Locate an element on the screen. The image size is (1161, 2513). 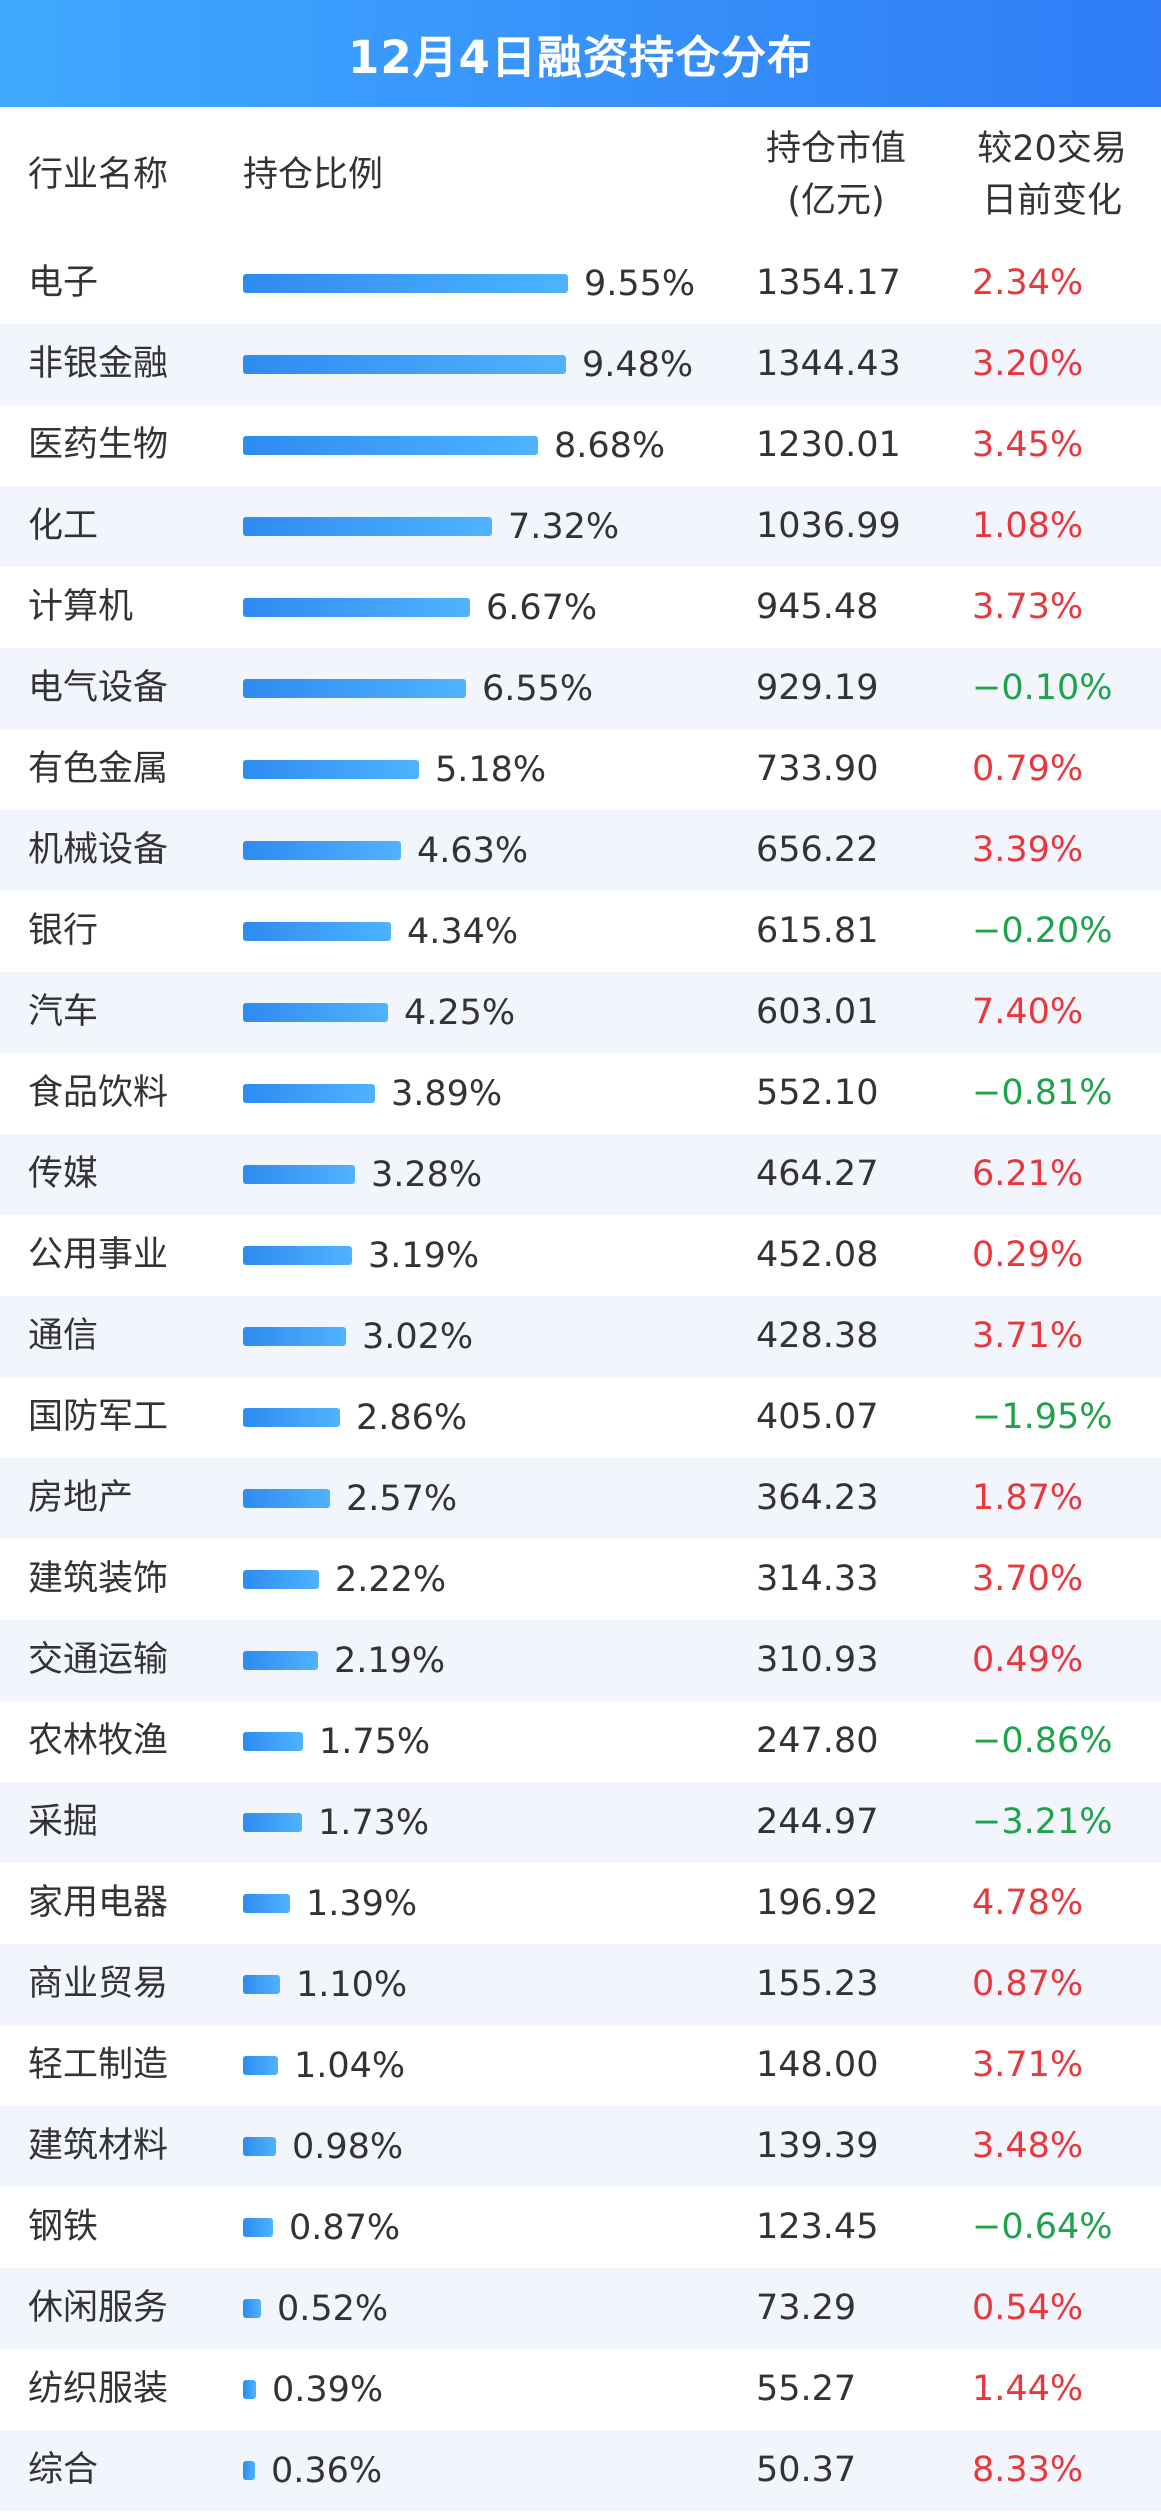
market-value: 428.38 is located at coordinates (817, 1336).